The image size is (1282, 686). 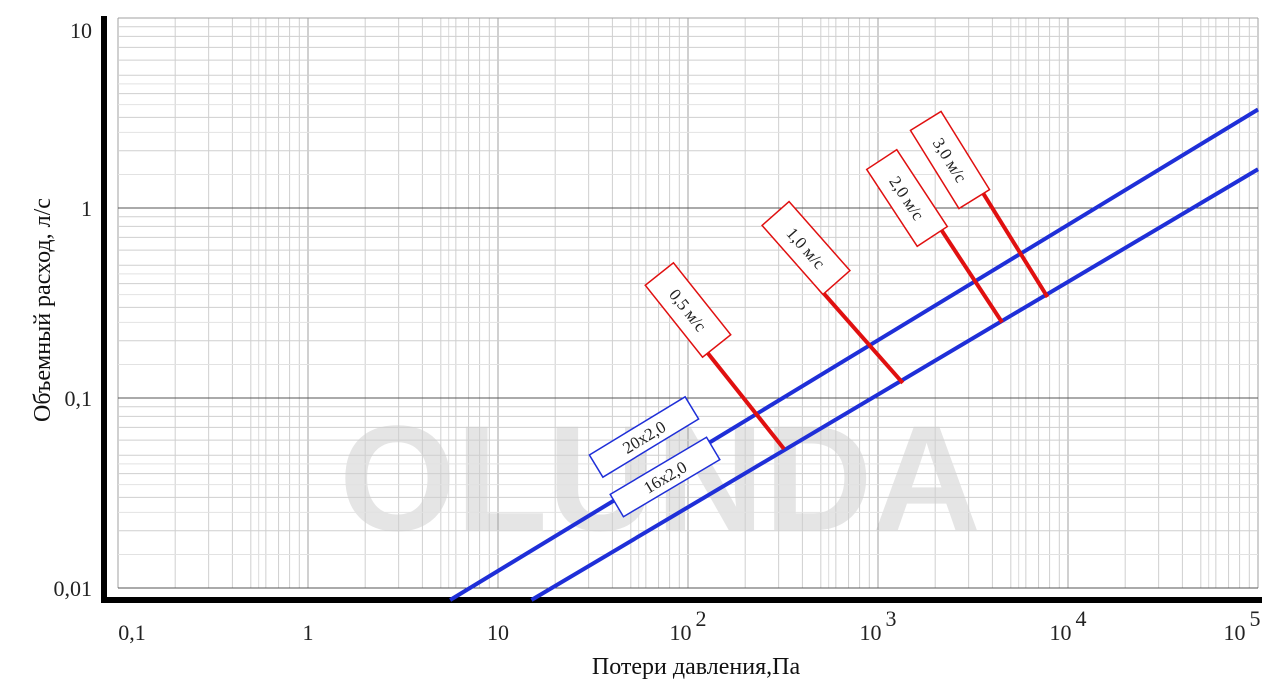 What do you see at coordinates (308, 632) in the screenshot?
I see `x-tick-label: 1` at bounding box center [308, 632].